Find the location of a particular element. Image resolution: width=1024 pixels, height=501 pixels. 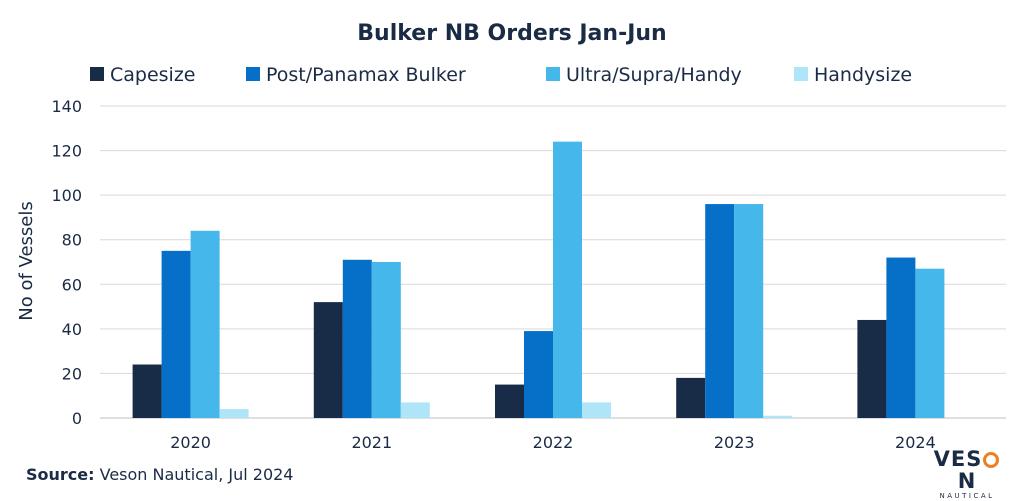

bar-post-panamax-bulker-2021 is located at coordinates (357, 338).